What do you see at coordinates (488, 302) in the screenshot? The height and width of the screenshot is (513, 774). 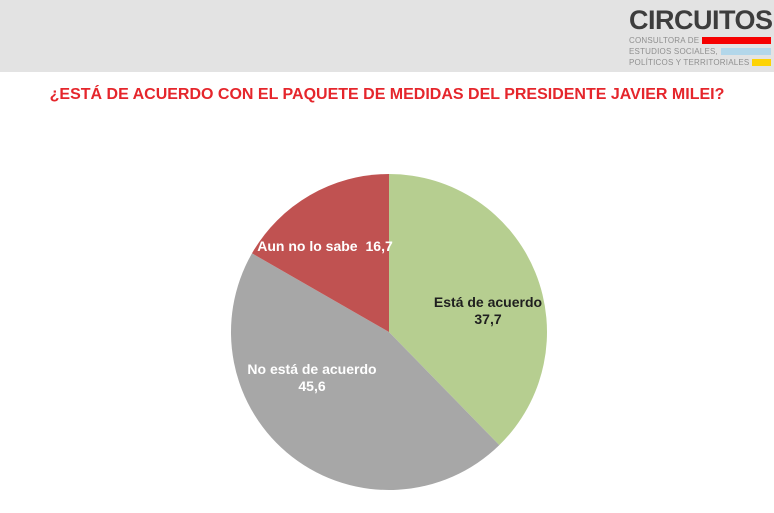 I see `slice-label-text: Está de acuerdo` at bounding box center [488, 302].